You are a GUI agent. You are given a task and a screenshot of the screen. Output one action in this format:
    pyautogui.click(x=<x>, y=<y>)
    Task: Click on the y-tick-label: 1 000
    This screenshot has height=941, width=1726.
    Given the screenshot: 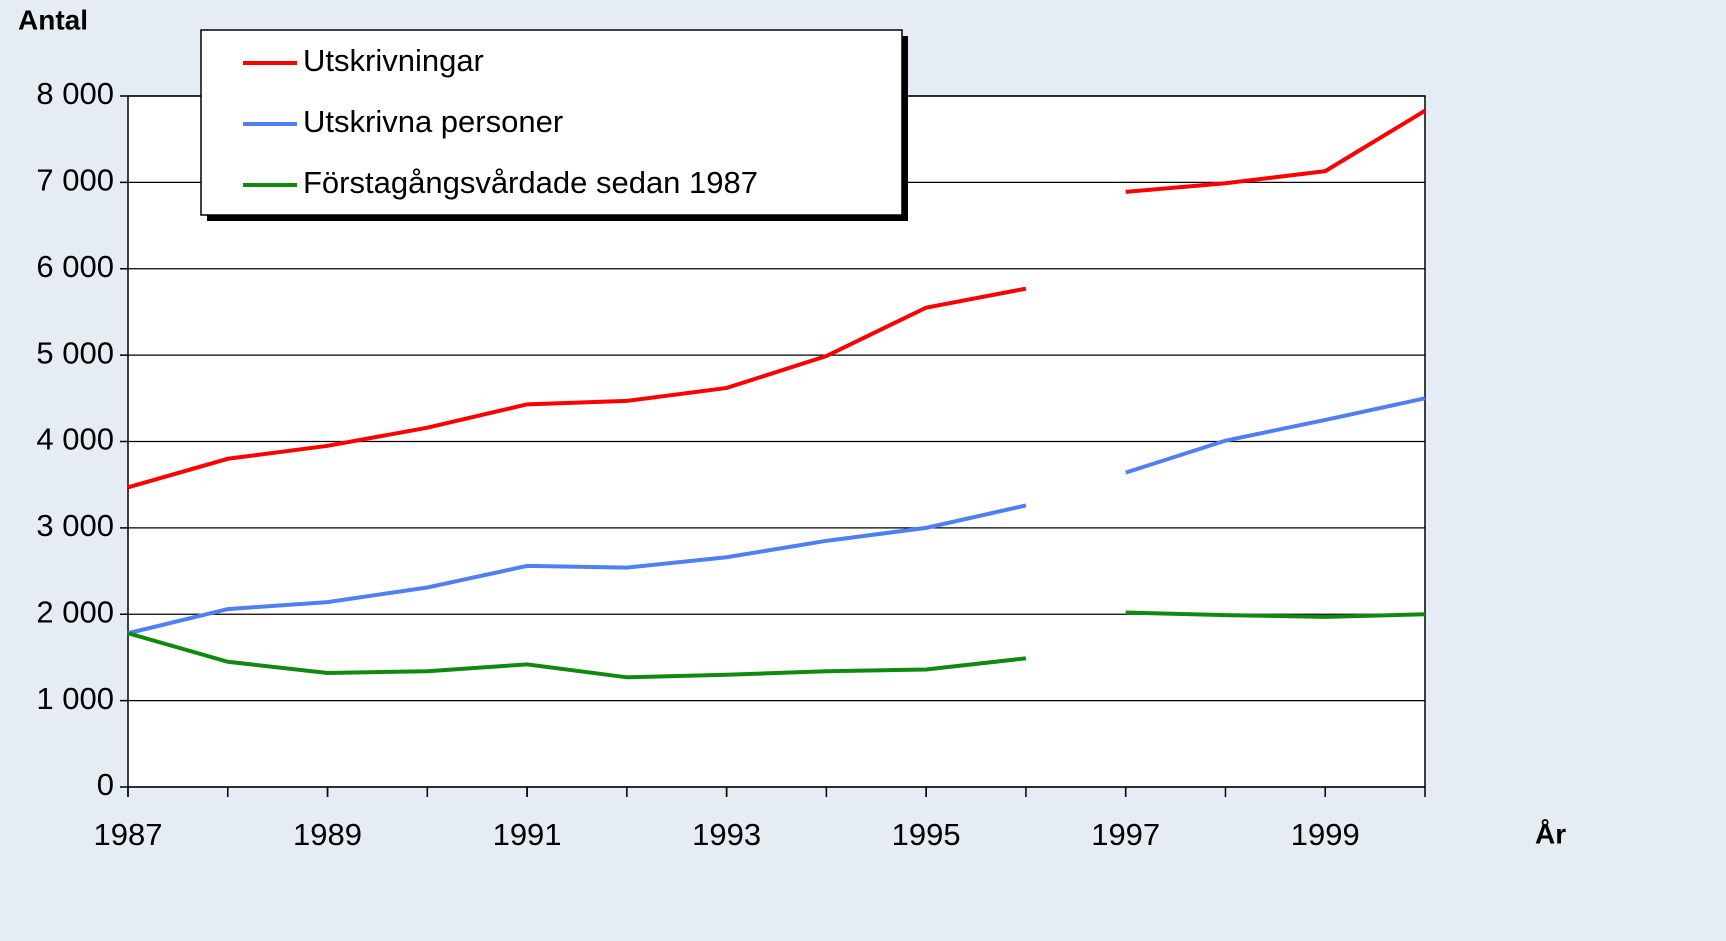 What is the action you would take?
    pyautogui.click(x=75, y=698)
    